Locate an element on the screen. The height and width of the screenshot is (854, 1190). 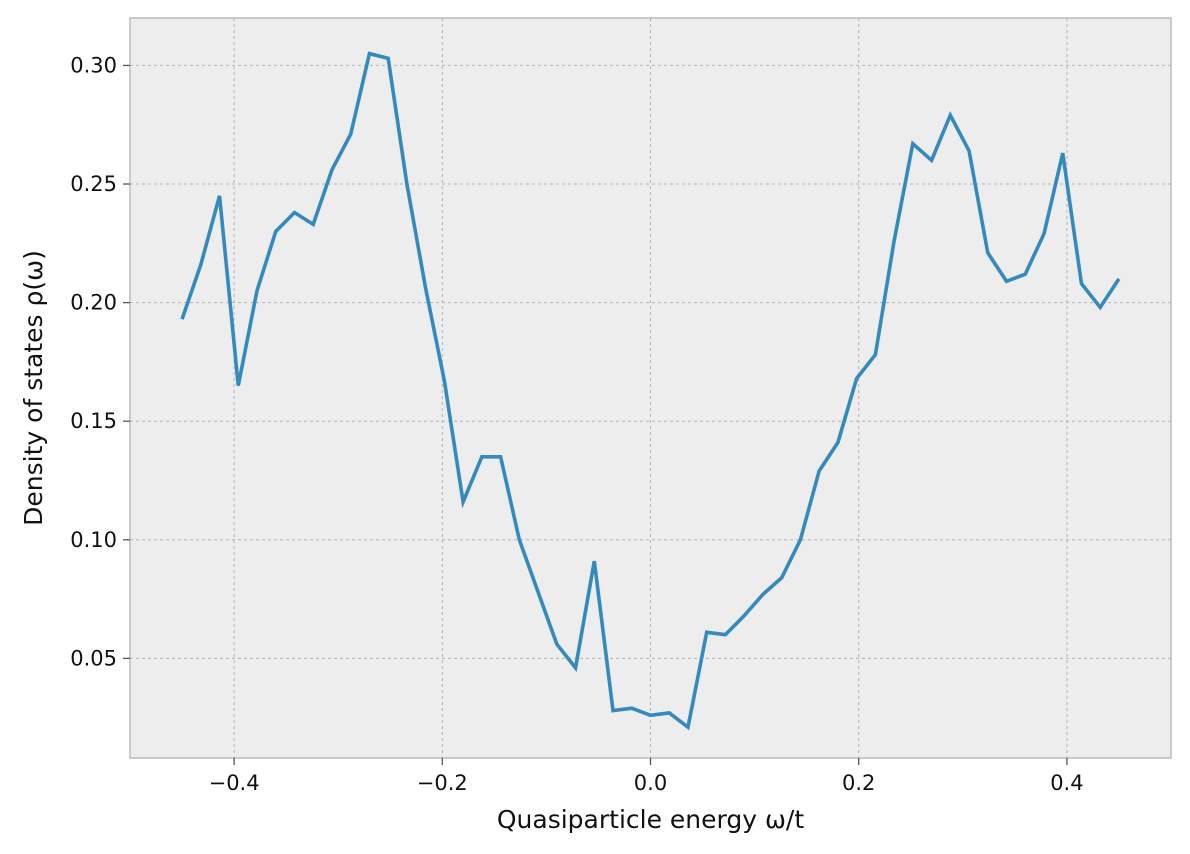
y-tick-label: 0.15 is located at coordinates (93, 421).